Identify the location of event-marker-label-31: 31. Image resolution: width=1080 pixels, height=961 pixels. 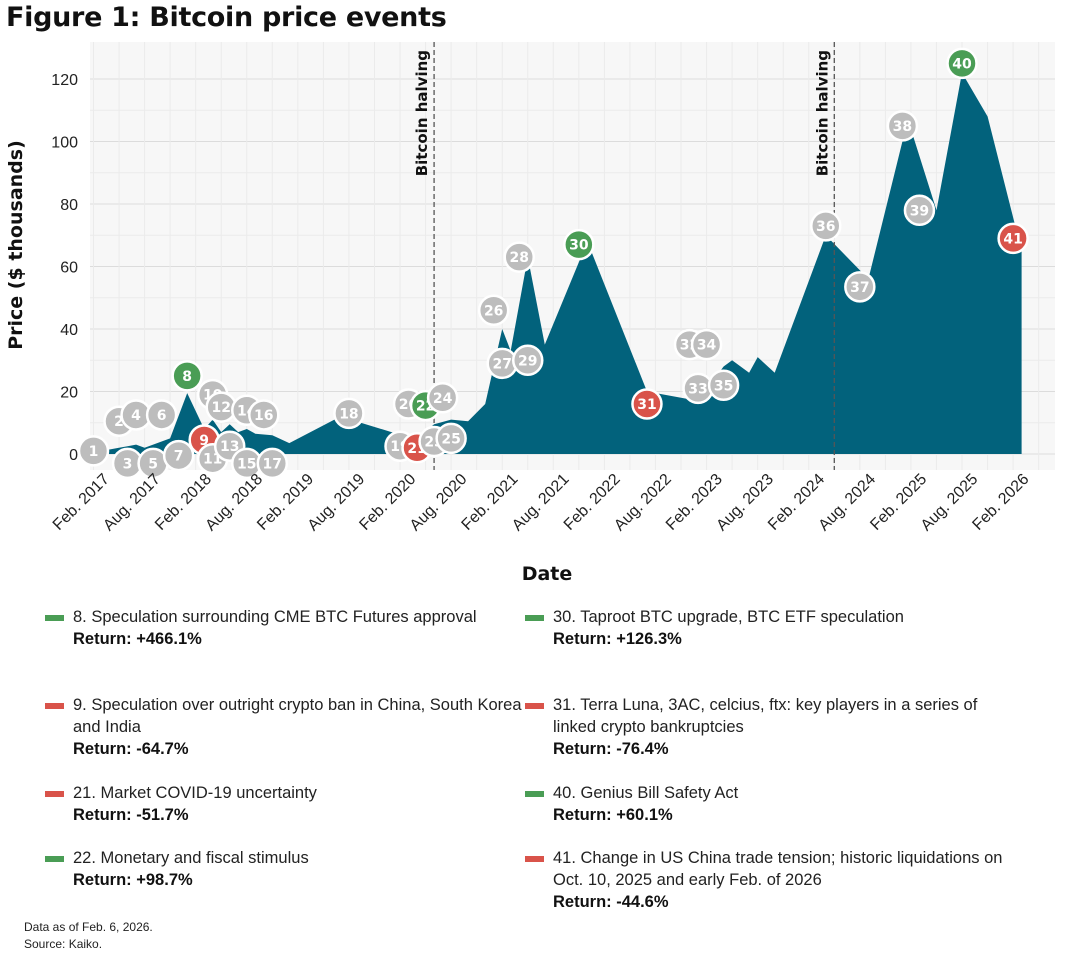
(646, 405).